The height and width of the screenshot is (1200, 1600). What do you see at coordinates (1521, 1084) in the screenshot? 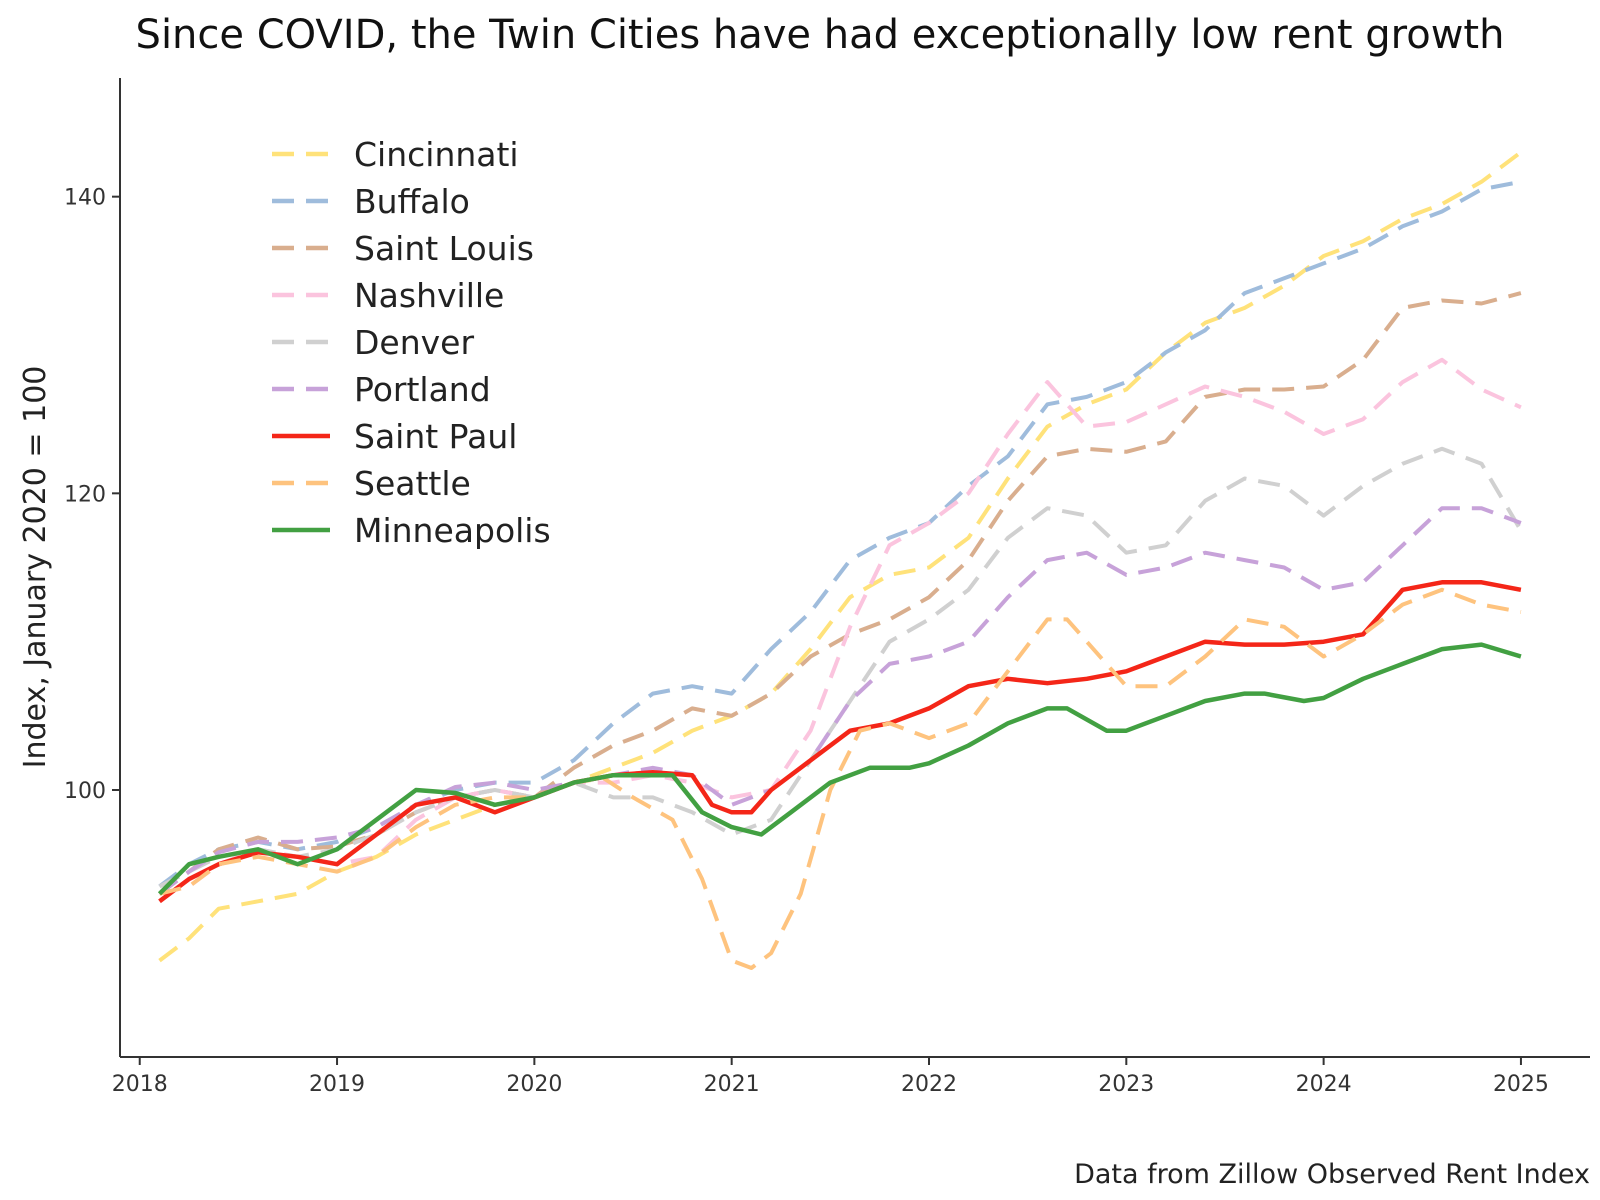
I see `x-tick-label: 2025` at bounding box center [1521, 1084].